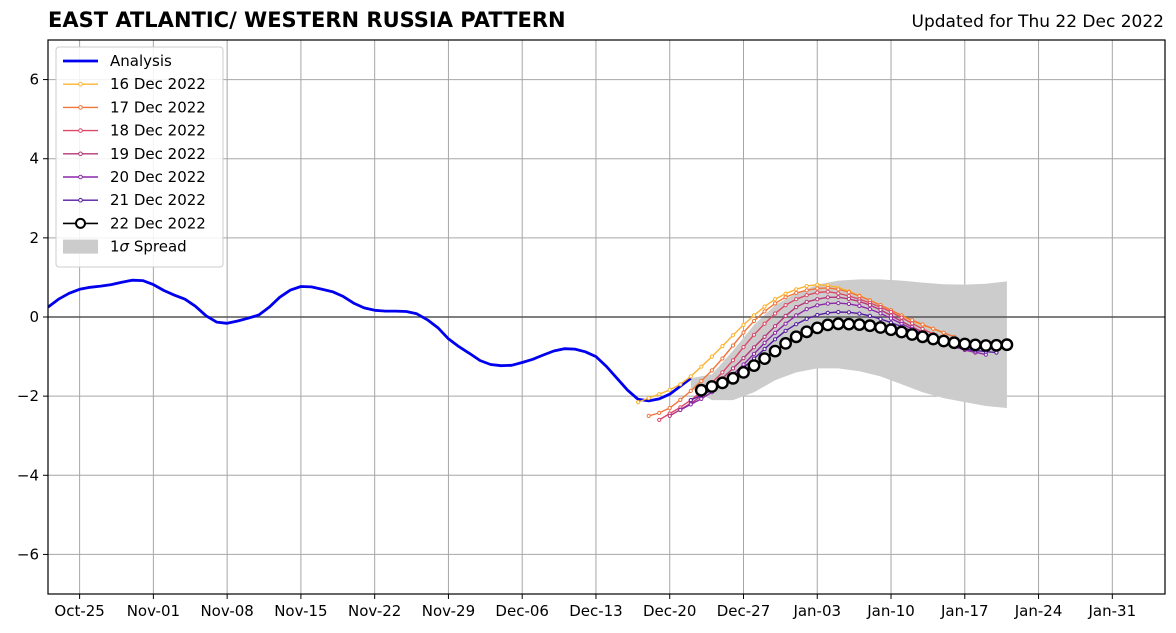 Image resolution: width=1176 pixels, height=633 pixels. I want to click on x-tick-label: Dec-13, so click(596, 611).